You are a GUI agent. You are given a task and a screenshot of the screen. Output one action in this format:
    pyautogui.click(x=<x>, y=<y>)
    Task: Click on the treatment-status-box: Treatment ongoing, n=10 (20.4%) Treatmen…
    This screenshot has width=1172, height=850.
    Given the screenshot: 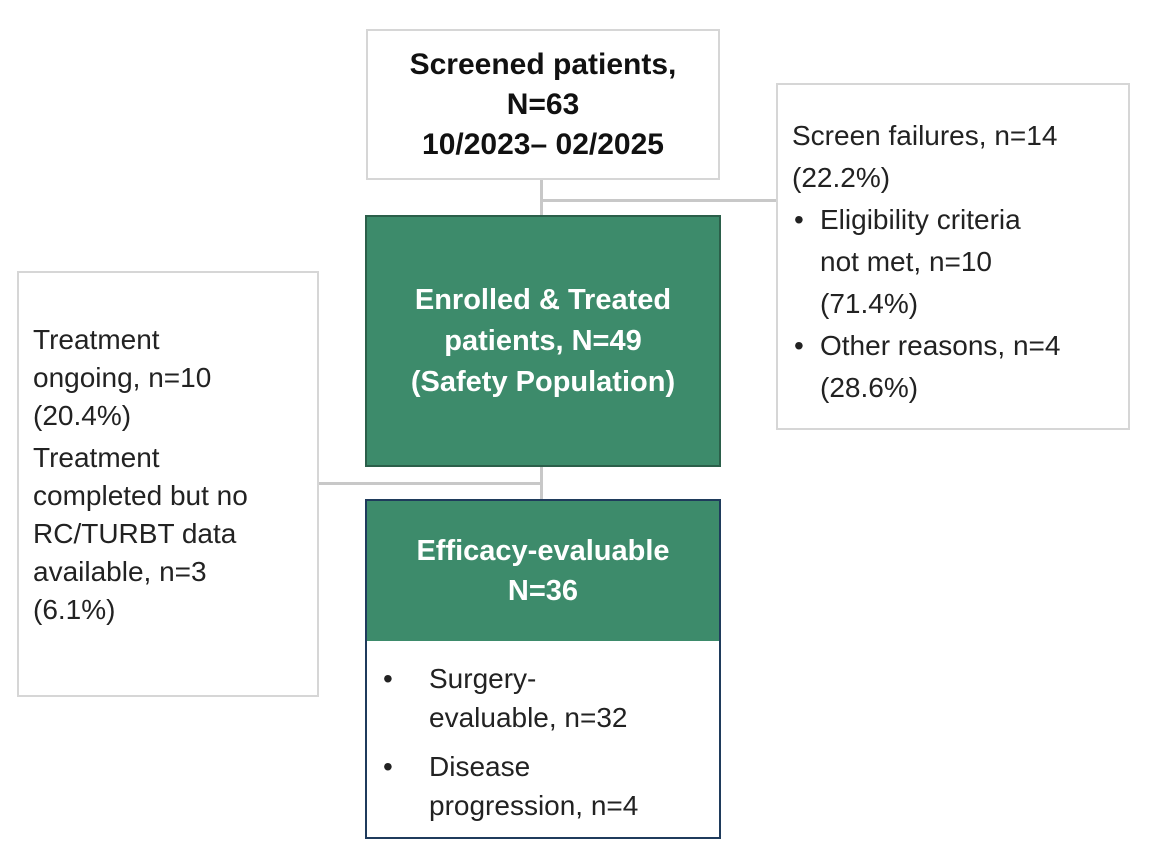 What is the action you would take?
    pyautogui.click(x=168, y=484)
    